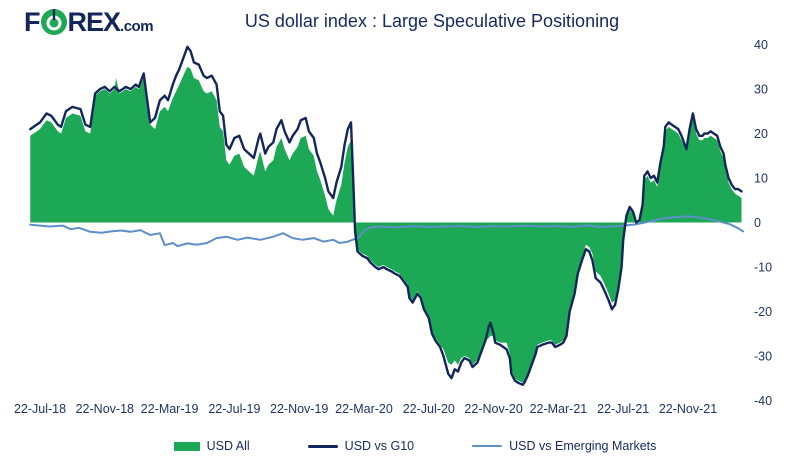 The height and width of the screenshot is (458, 800). I want to click on logo-text-rex: REX, so click(94, 22).